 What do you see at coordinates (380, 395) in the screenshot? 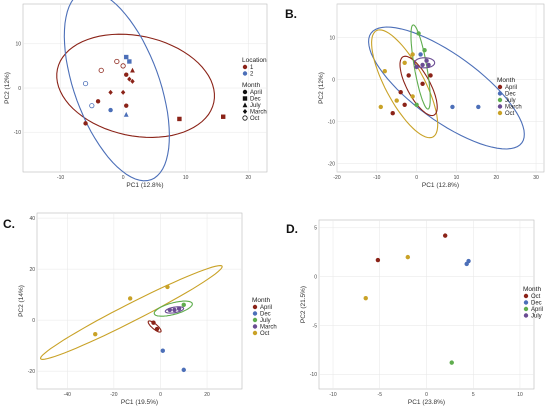
I see `x-tick-label: -5` at bounding box center [380, 395].